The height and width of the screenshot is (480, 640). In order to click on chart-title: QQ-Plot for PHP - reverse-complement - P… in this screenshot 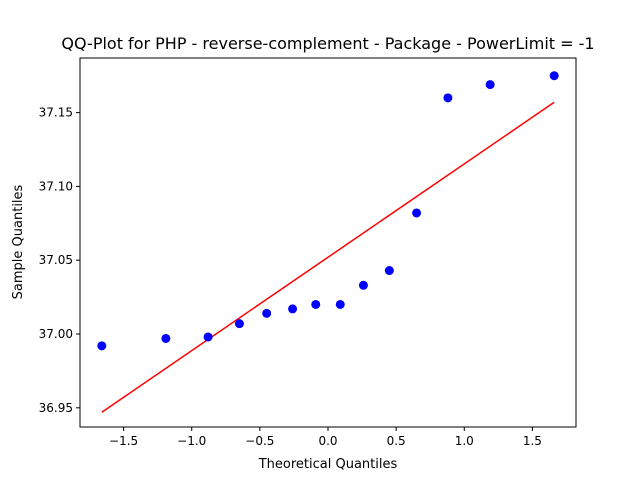, I will do `click(327, 43)`.